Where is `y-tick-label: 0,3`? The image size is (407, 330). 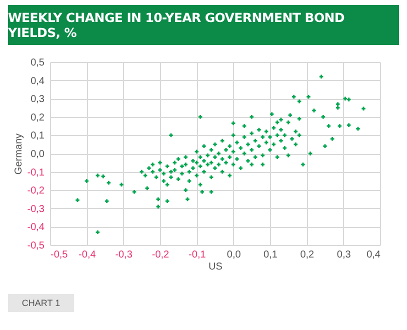 y-tick-label: 0,3 is located at coordinates (37, 100).